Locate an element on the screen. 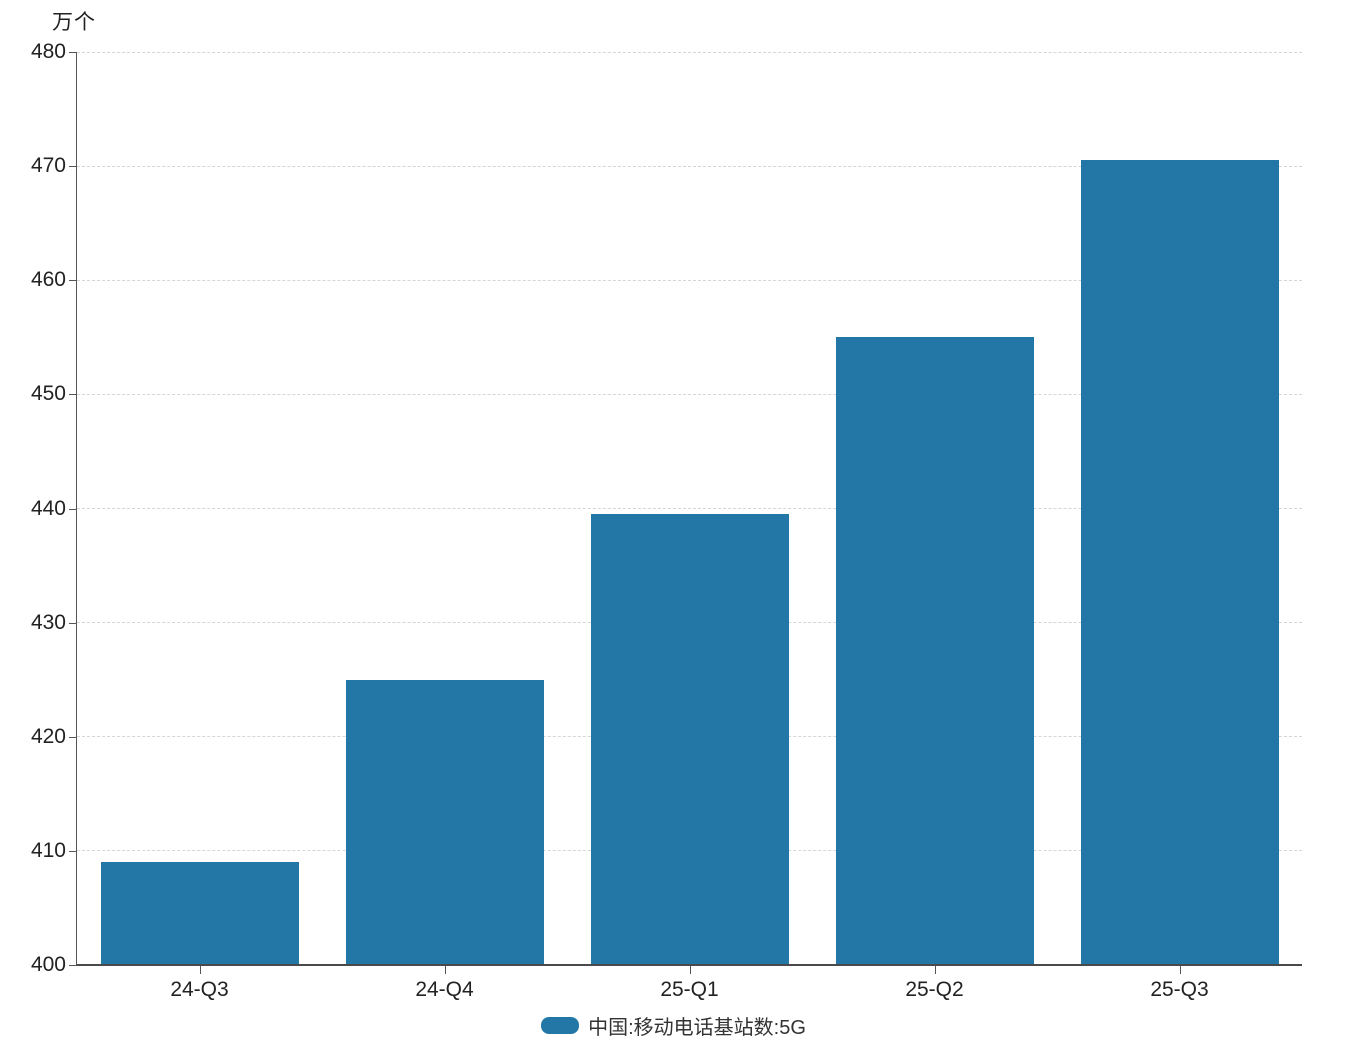 The image size is (1347, 1047). x-axis-label: 24-Q3 is located at coordinates (199, 989).